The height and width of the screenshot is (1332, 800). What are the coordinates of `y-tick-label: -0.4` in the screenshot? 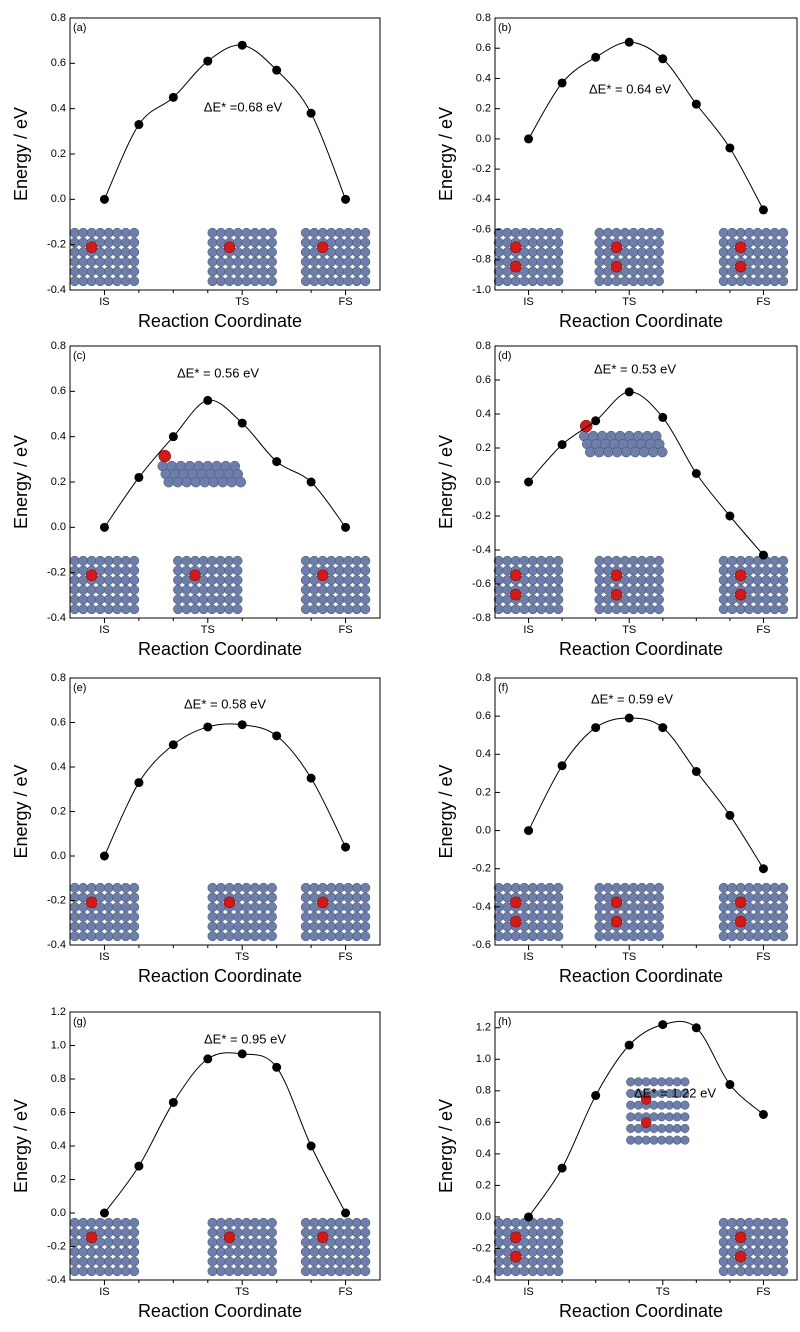 It's located at (56, 618).